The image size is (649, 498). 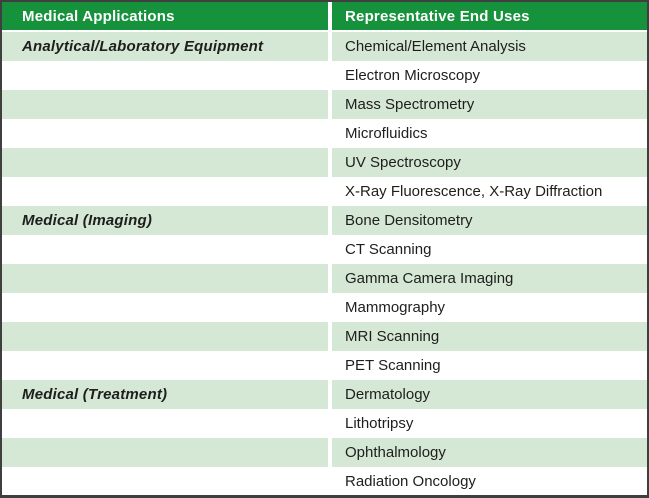 I want to click on table-row: CT Scanning, so click(x=324, y=249).